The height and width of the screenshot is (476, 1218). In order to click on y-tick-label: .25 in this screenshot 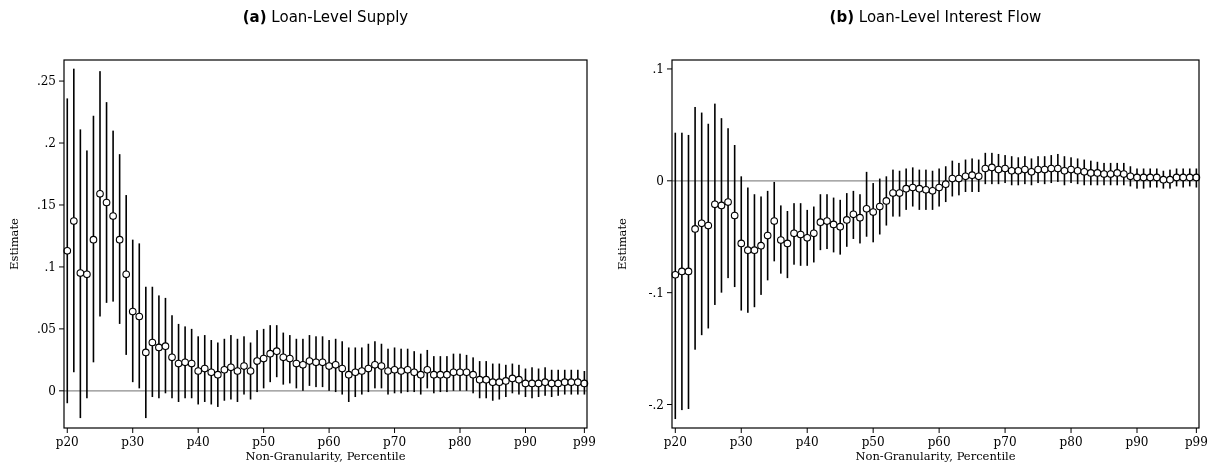, I will do `click(46, 81)`.